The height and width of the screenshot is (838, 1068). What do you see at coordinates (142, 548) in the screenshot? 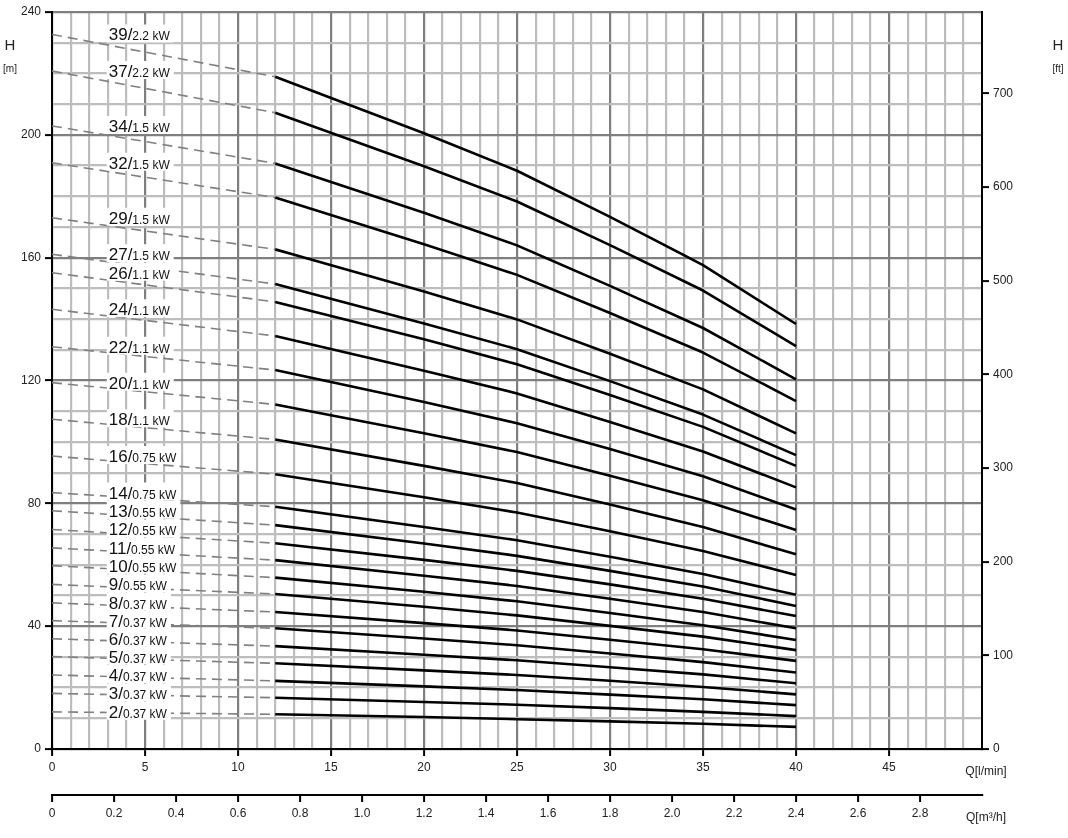
I see `series-label: 11/0.55 kW` at bounding box center [142, 548].